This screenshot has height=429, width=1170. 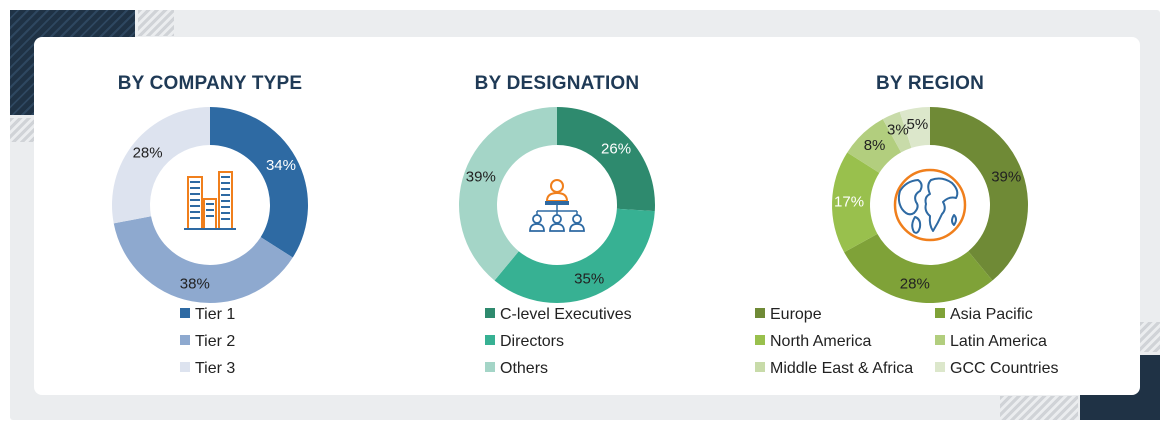 I want to click on slice-value-label-gcc-countries: 5%, so click(x=917, y=124).